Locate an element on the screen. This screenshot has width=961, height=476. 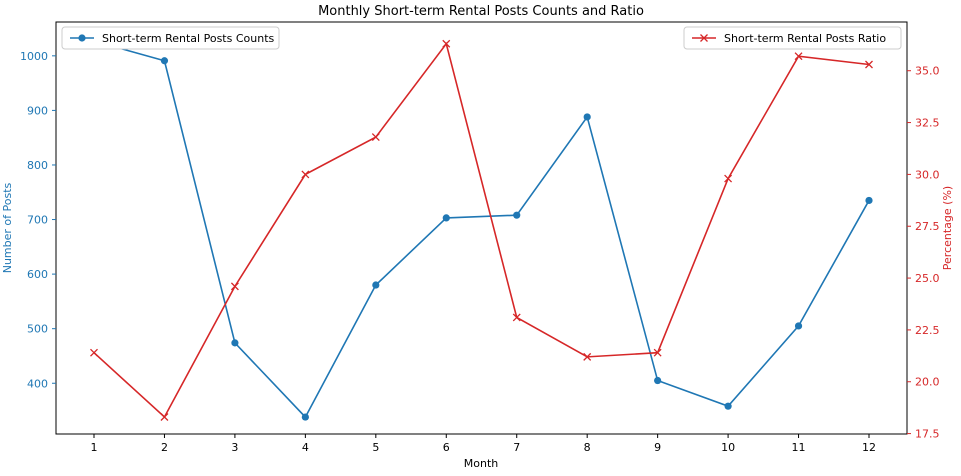
x-tick-label: 2 is located at coordinates (164, 447).